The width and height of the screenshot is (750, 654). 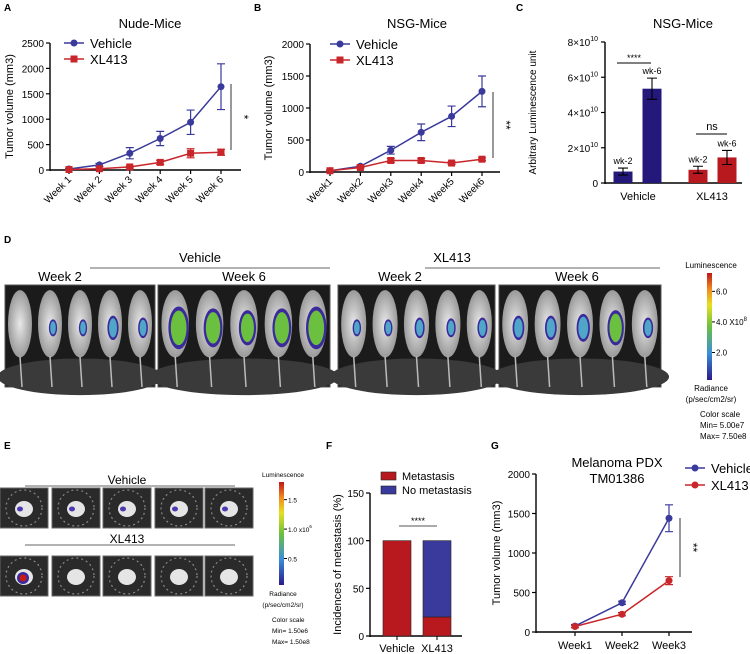 I want to click on y-tick-label: 100, so click(x=355, y=542).